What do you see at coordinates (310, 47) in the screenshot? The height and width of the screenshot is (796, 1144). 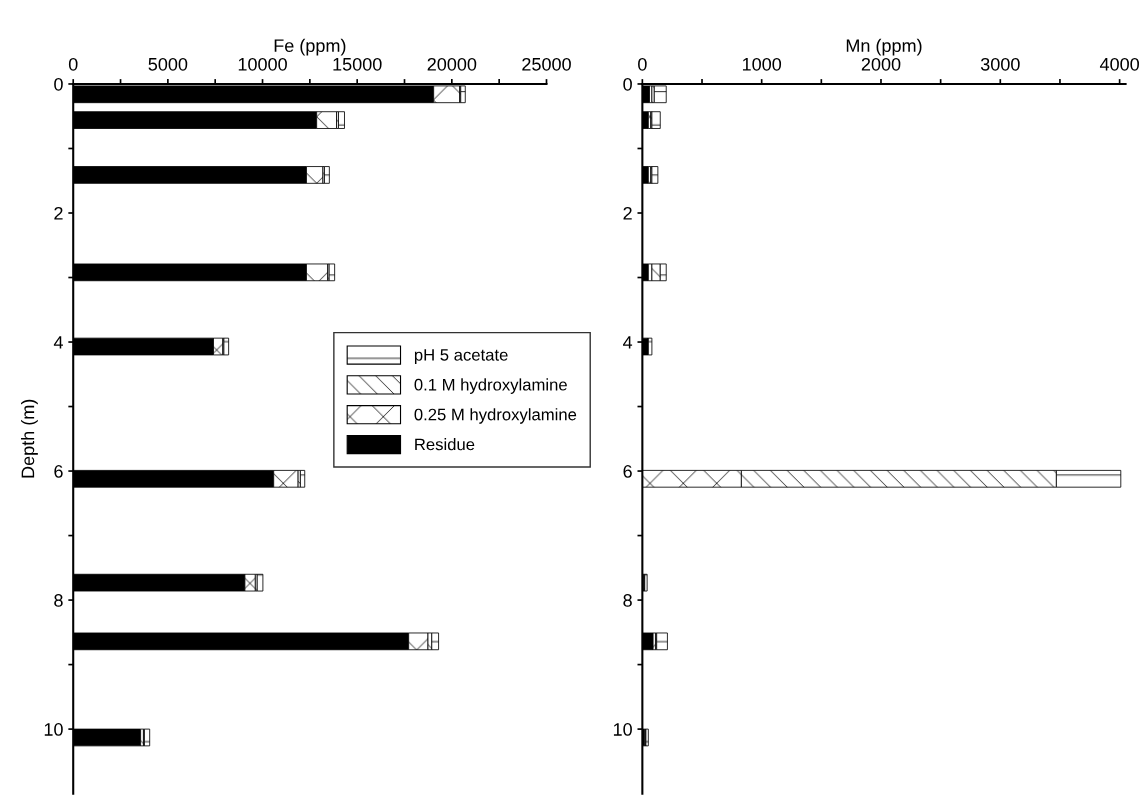 I see `x-axis-title: Fe (ppm)` at bounding box center [310, 47].